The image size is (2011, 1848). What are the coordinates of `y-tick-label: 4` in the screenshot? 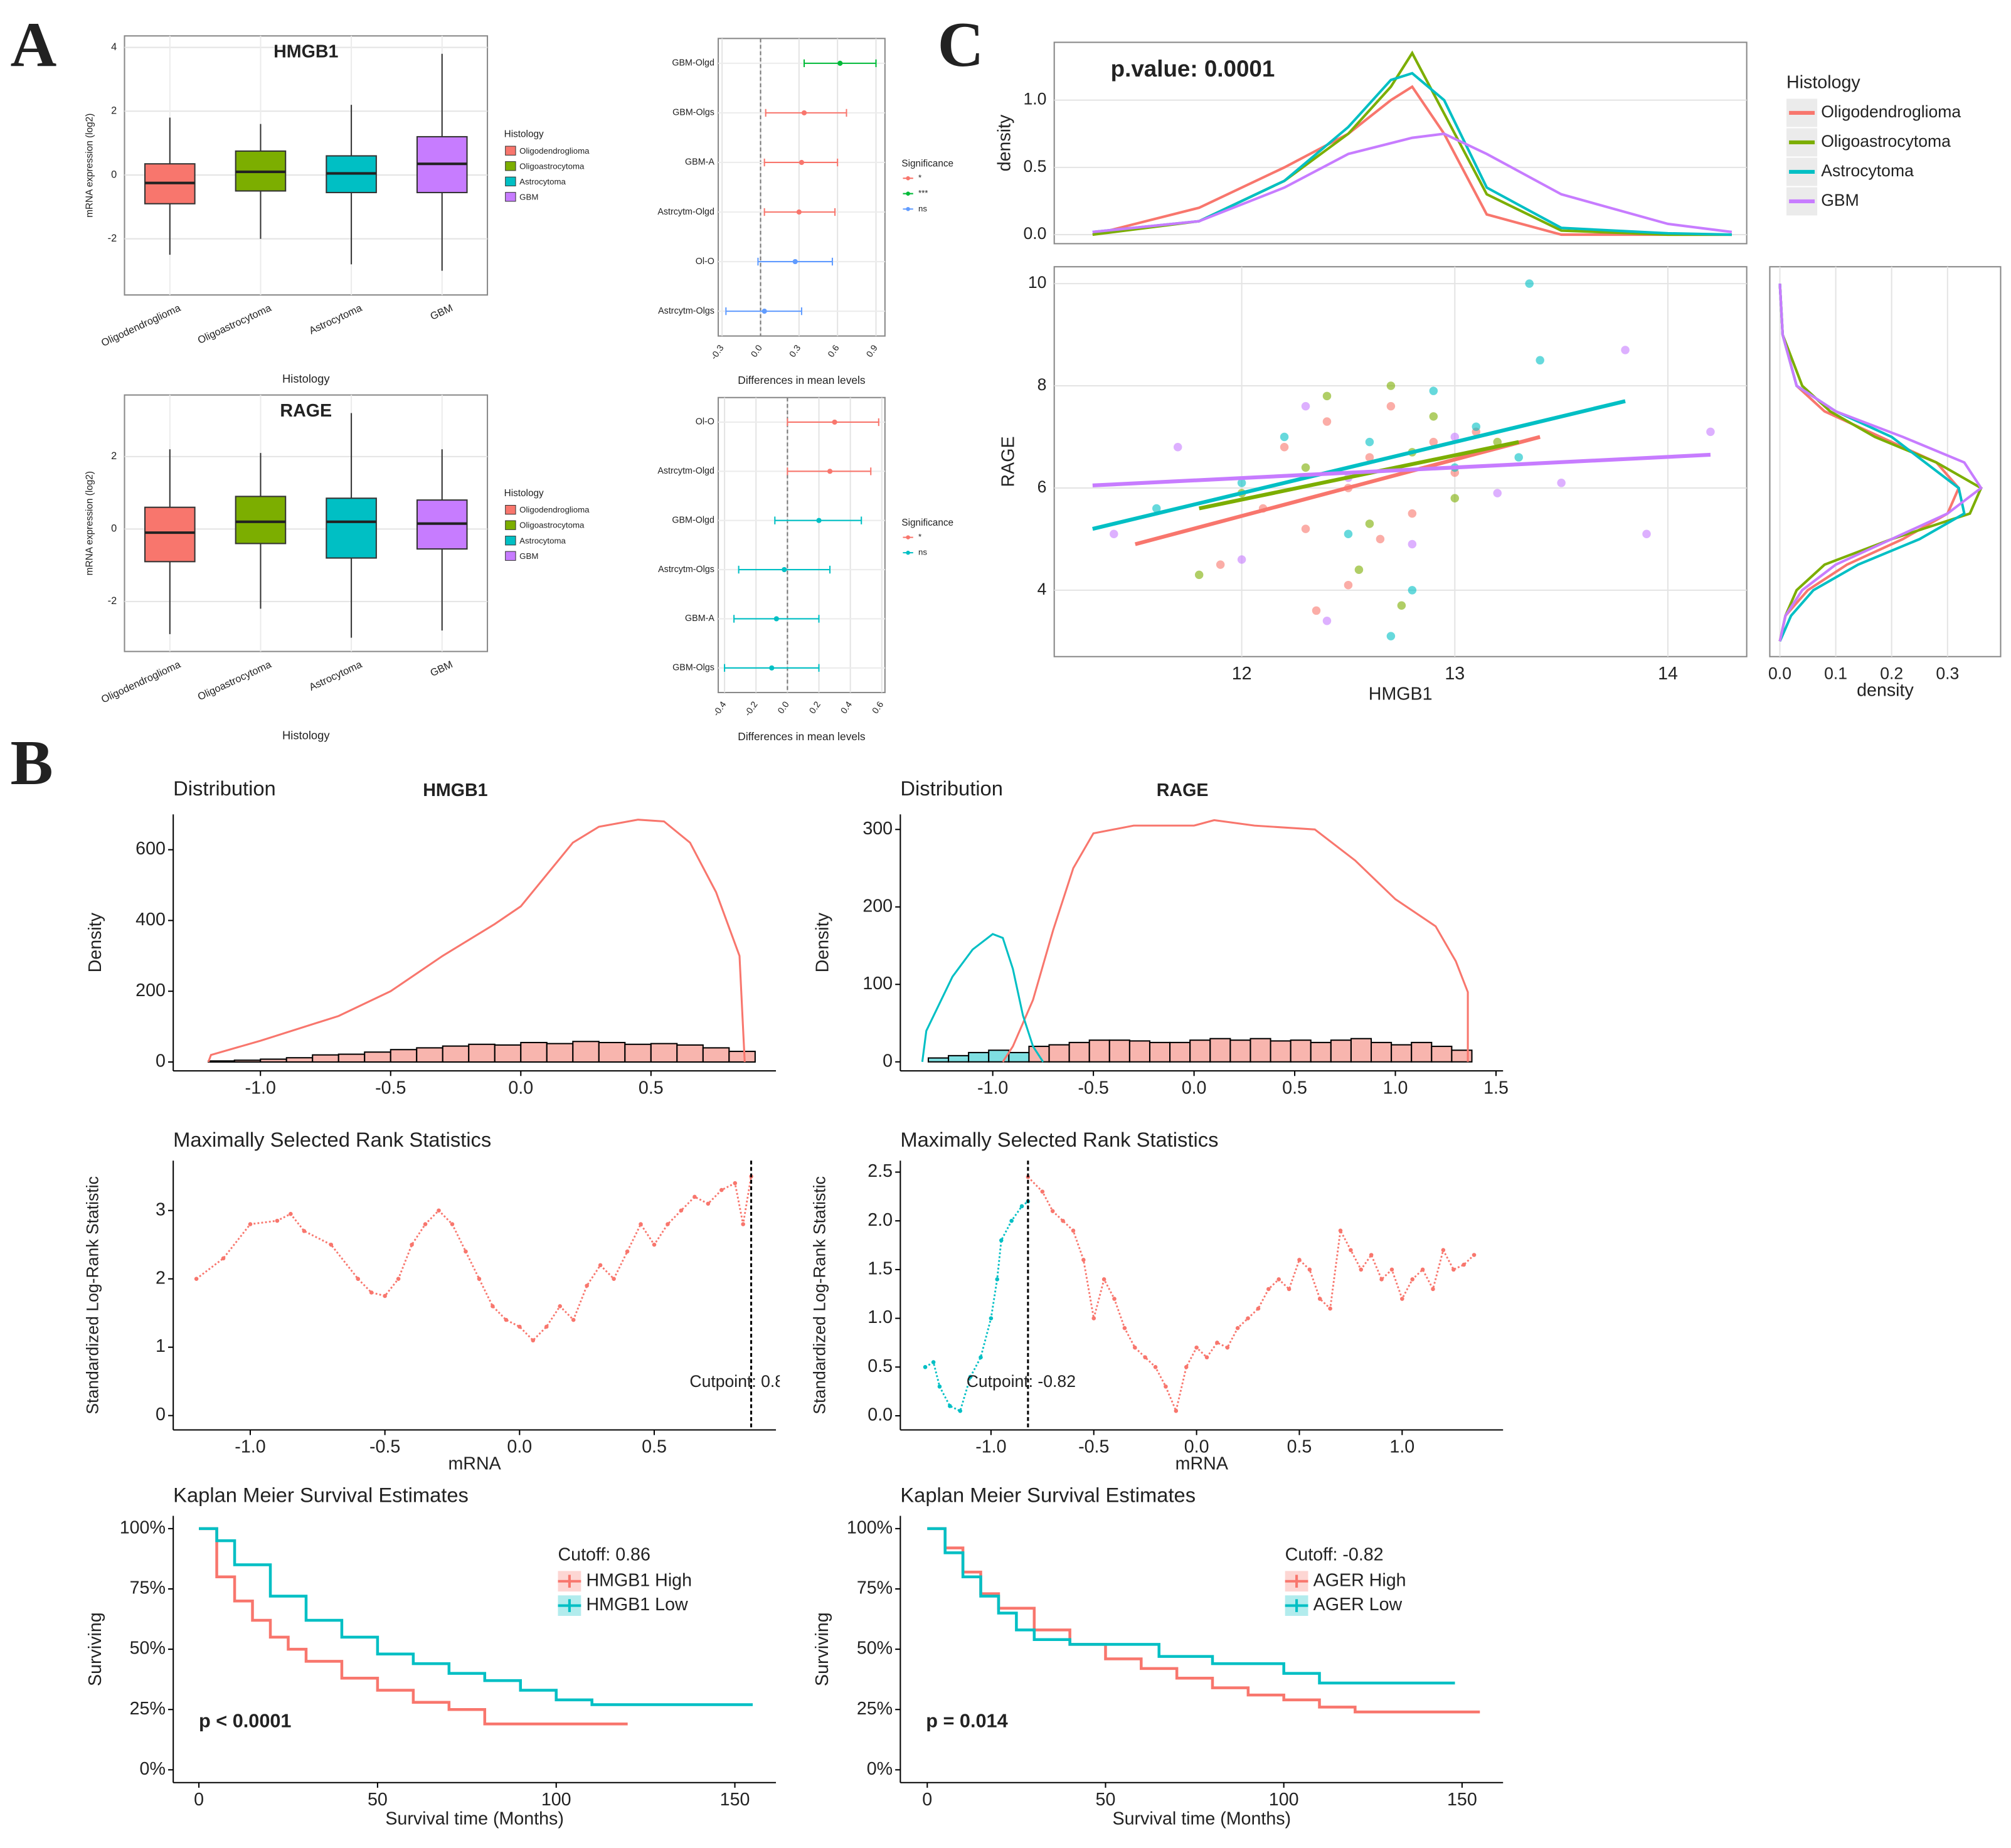 It's located at (1042, 589).